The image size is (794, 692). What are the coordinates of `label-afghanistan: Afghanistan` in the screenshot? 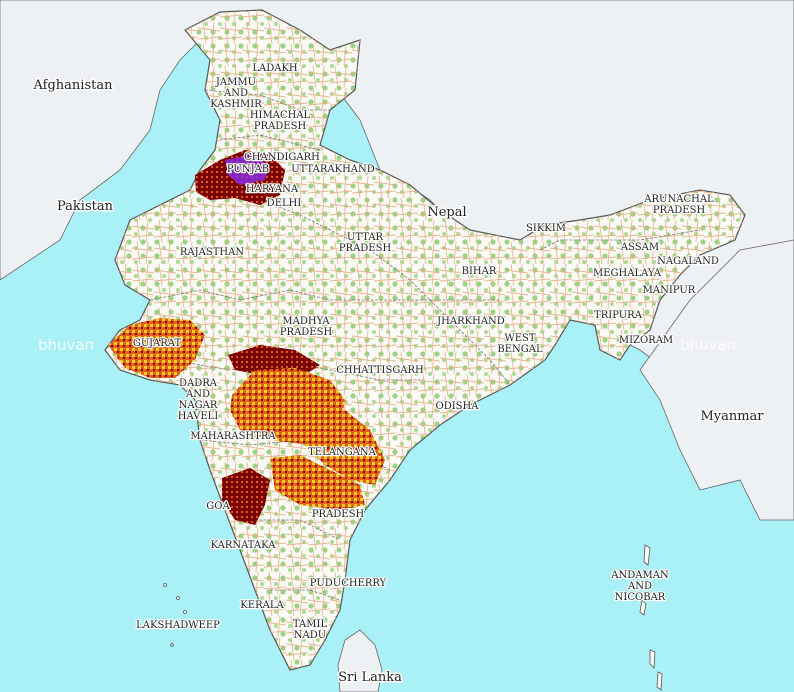 It's located at (73, 85).